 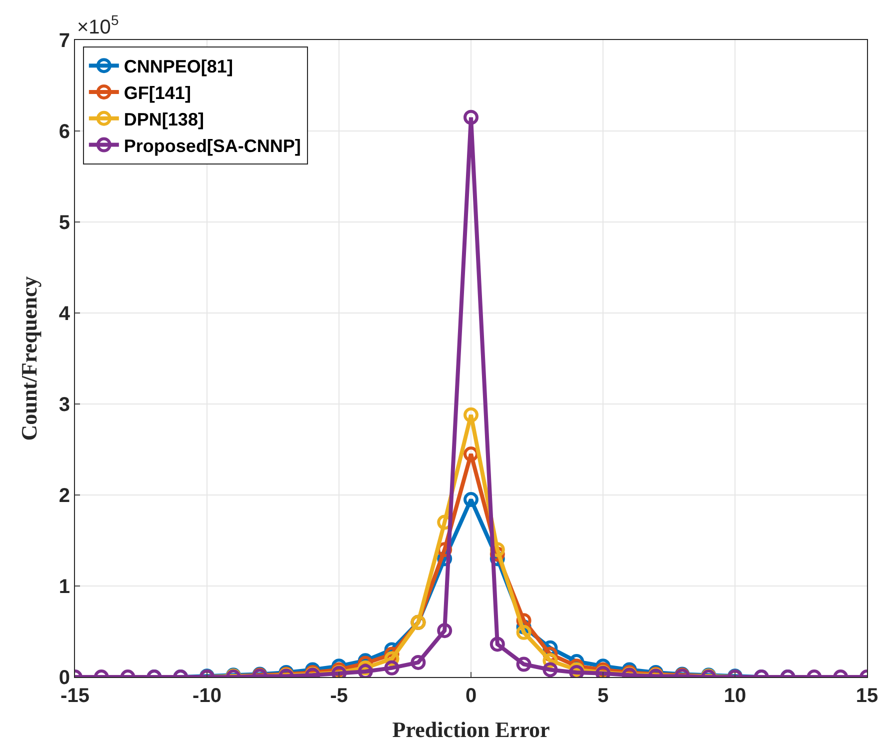 What do you see at coordinates (471, 696) in the screenshot?
I see `x-tick-label: 0` at bounding box center [471, 696].